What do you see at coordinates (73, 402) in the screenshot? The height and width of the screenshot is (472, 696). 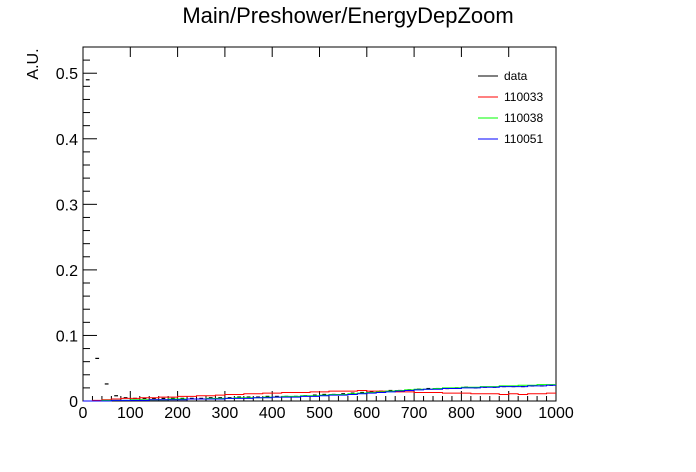 I see `y-tick-label: 0` at bounding box center [73, 402].